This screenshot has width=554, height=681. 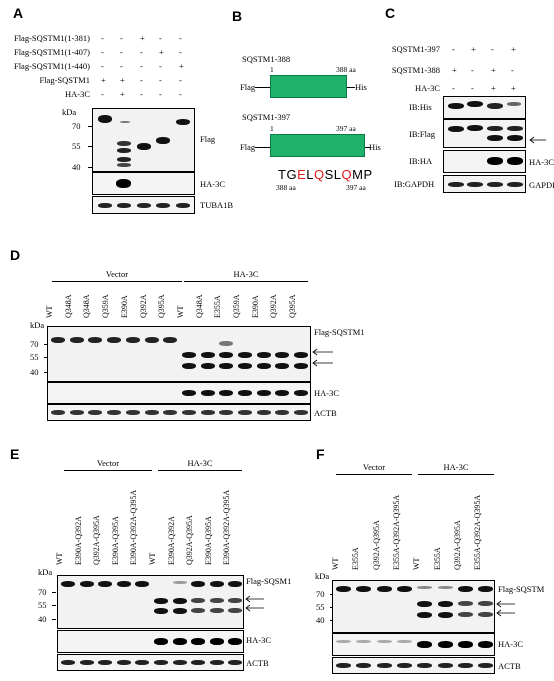 I want to click on panel-d-label-ha3c: HA-3C, so click(x=327, y=393).